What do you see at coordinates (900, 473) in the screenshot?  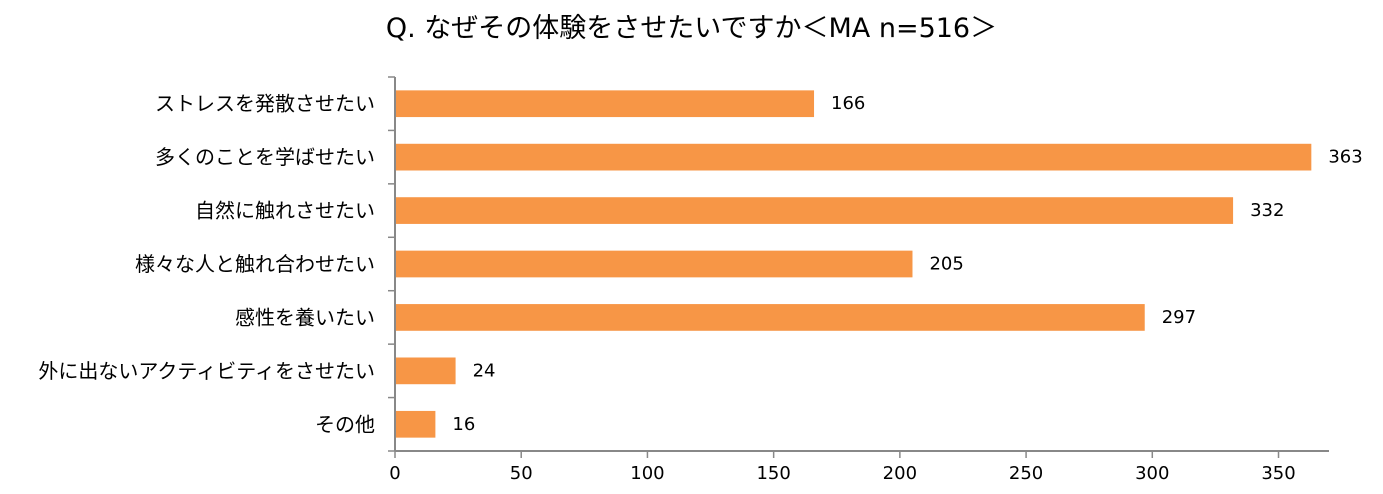 I see `x-tick-label: 200` at bounding box center [900, 473].